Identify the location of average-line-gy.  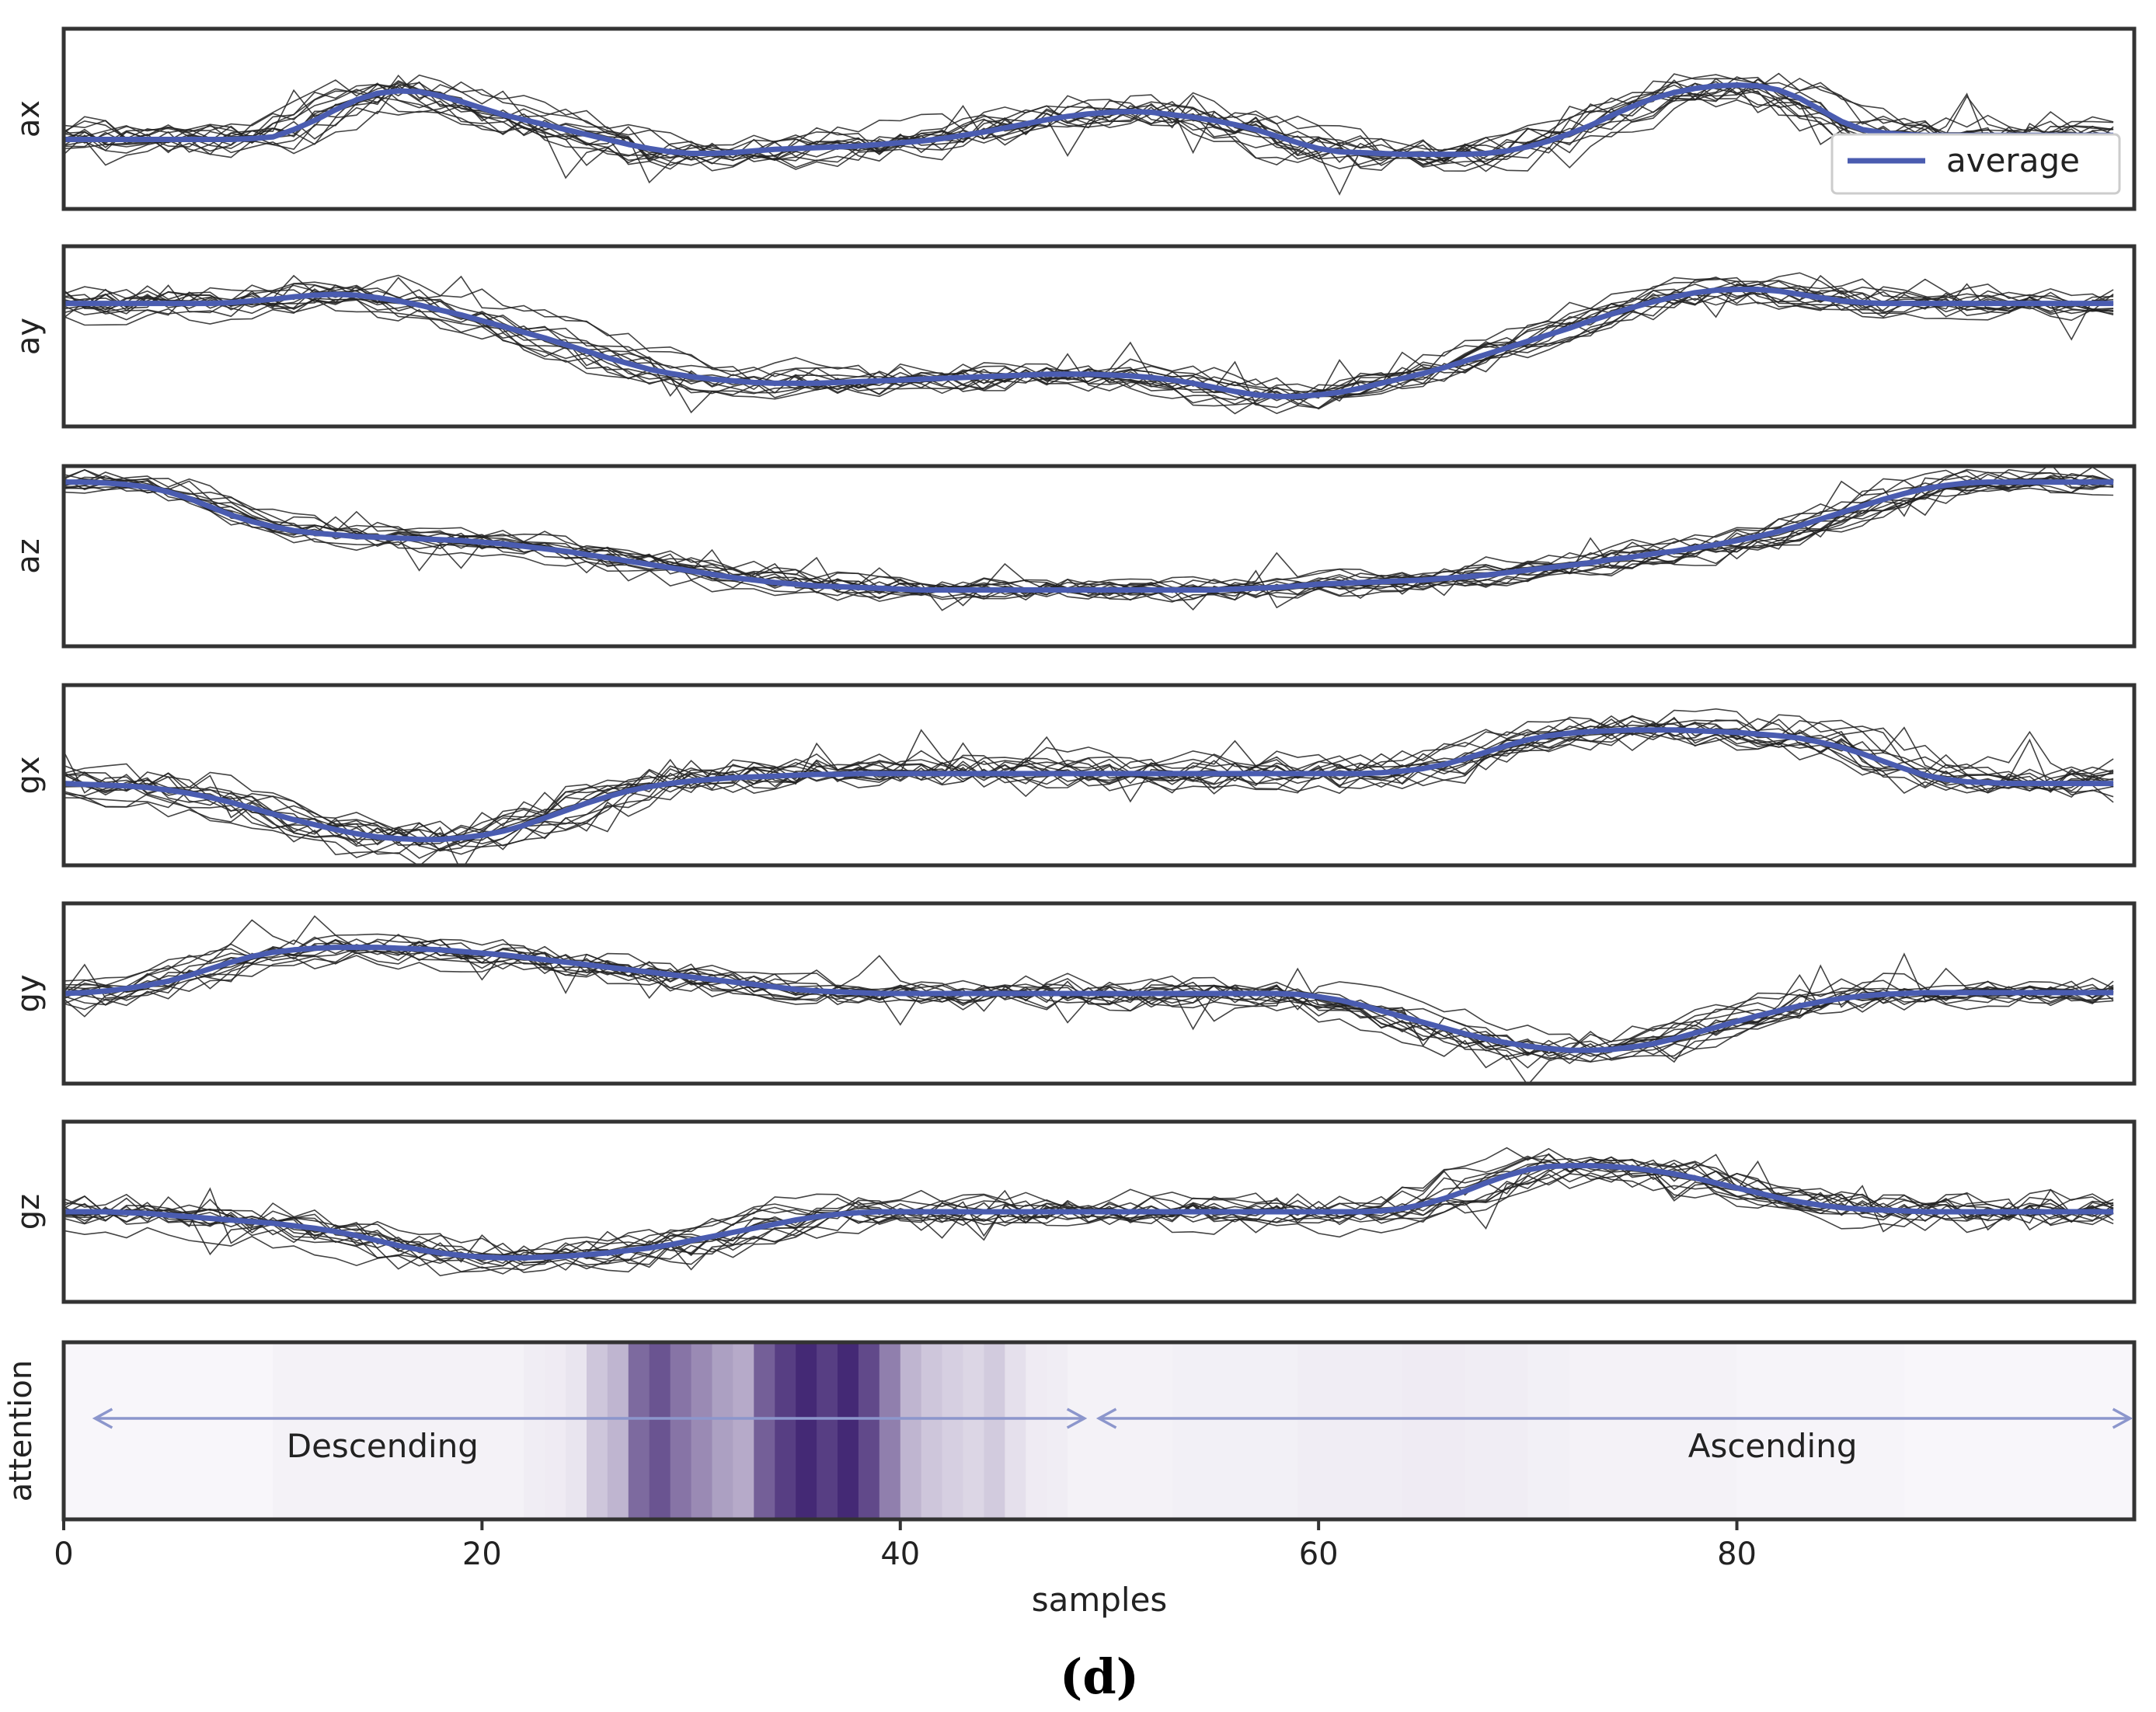
(1089, 999).